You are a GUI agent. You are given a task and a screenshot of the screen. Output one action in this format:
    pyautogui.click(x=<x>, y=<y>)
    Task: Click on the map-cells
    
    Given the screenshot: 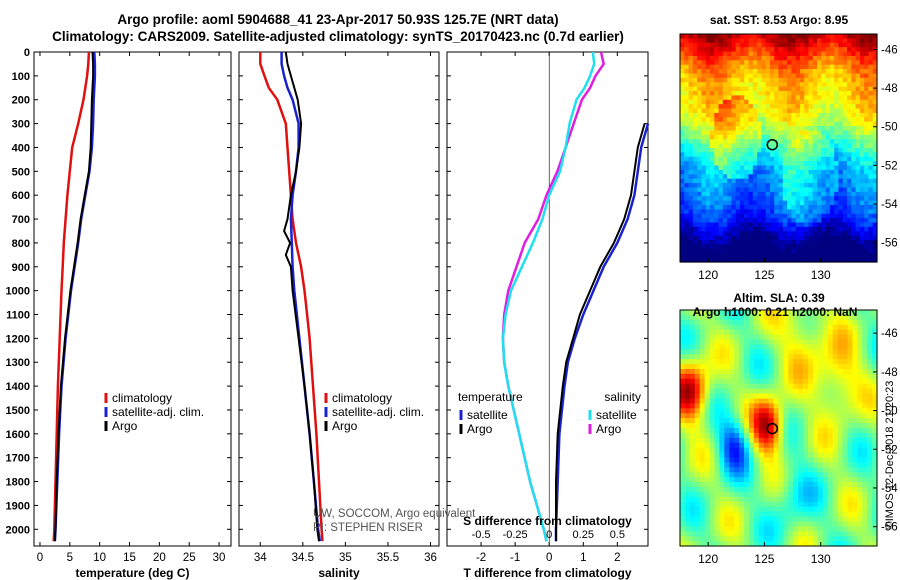 What is the action you would take?
    pyautogui.click(x=779, y=428)
    